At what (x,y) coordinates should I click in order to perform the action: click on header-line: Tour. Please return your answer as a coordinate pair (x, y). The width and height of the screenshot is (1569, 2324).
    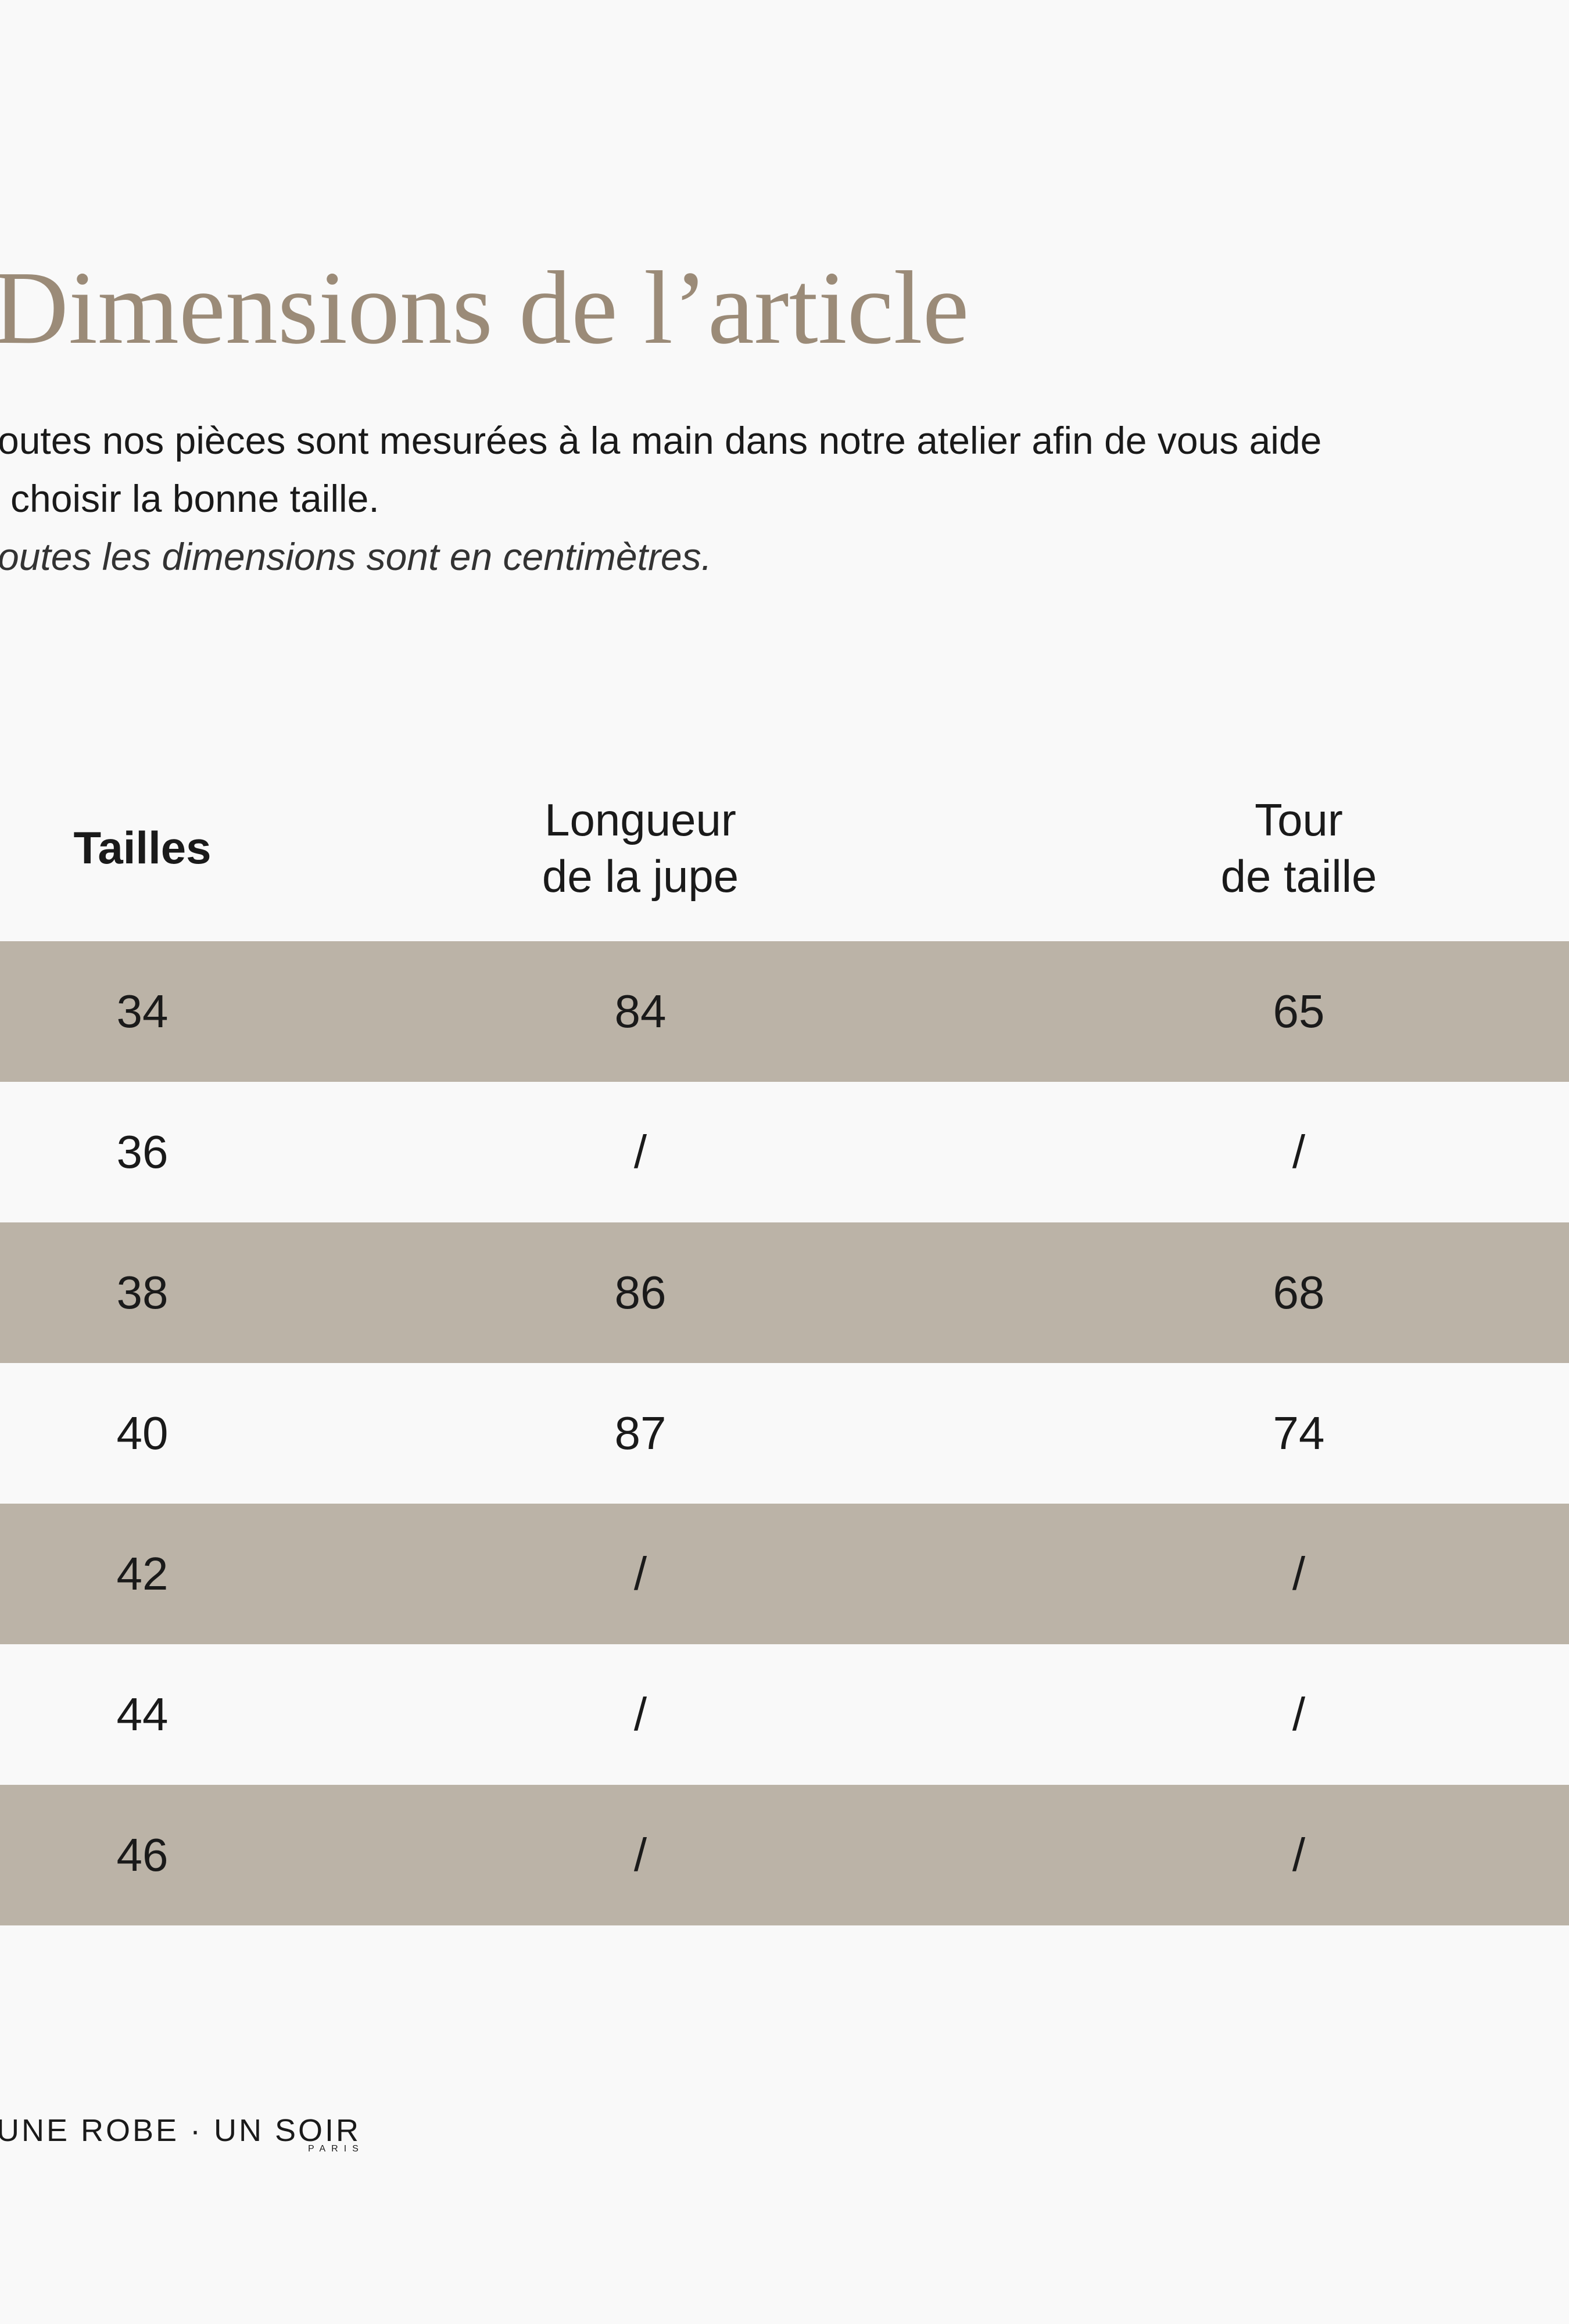
    Looking at the image, I should click on (1299, 819).